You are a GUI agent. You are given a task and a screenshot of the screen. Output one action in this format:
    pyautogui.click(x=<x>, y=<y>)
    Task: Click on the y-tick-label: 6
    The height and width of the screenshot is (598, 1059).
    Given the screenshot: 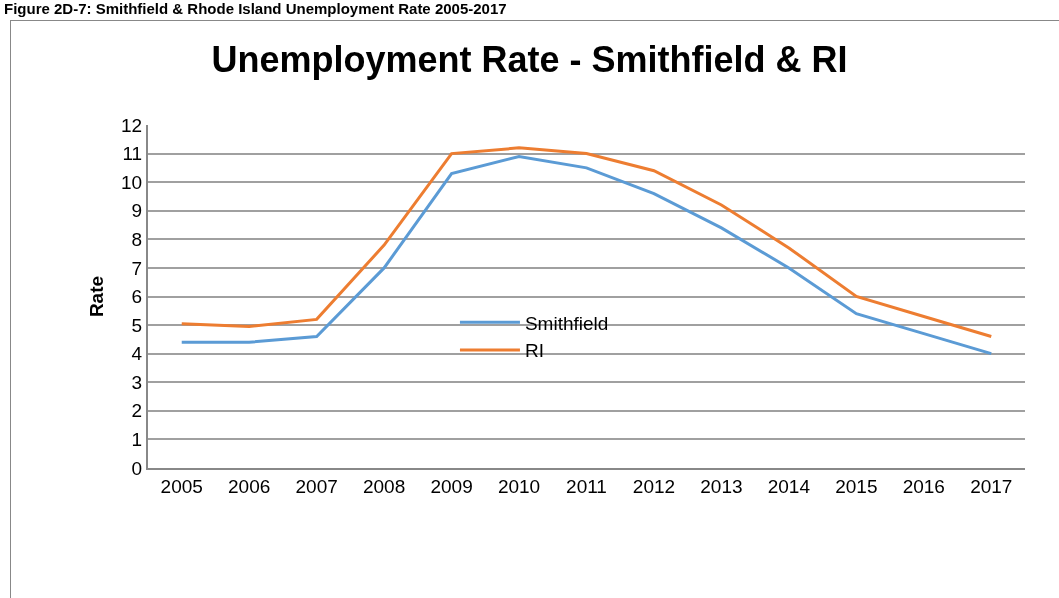 What is the action you would take?
    pyautogui.click(x=137, y=297)
    